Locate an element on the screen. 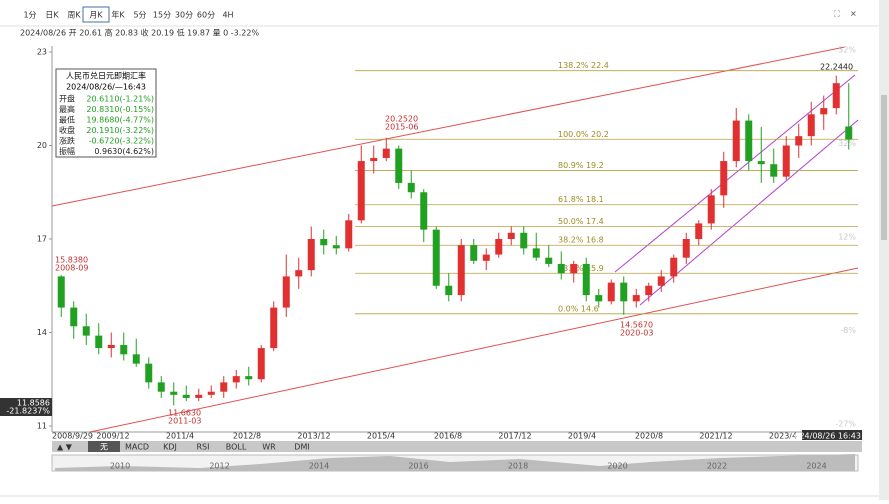 The width and height of the screenshot is (889, 504). toolbar-button: 年K is located at coordinates (118, 15).